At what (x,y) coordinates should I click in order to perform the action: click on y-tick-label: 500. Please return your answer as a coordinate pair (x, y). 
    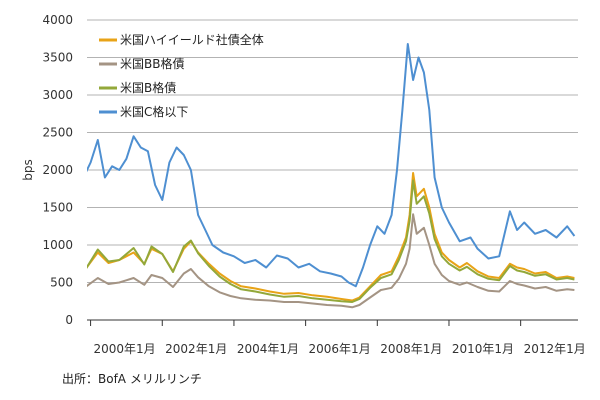
    Looking at the image, I should click on (61, 283).